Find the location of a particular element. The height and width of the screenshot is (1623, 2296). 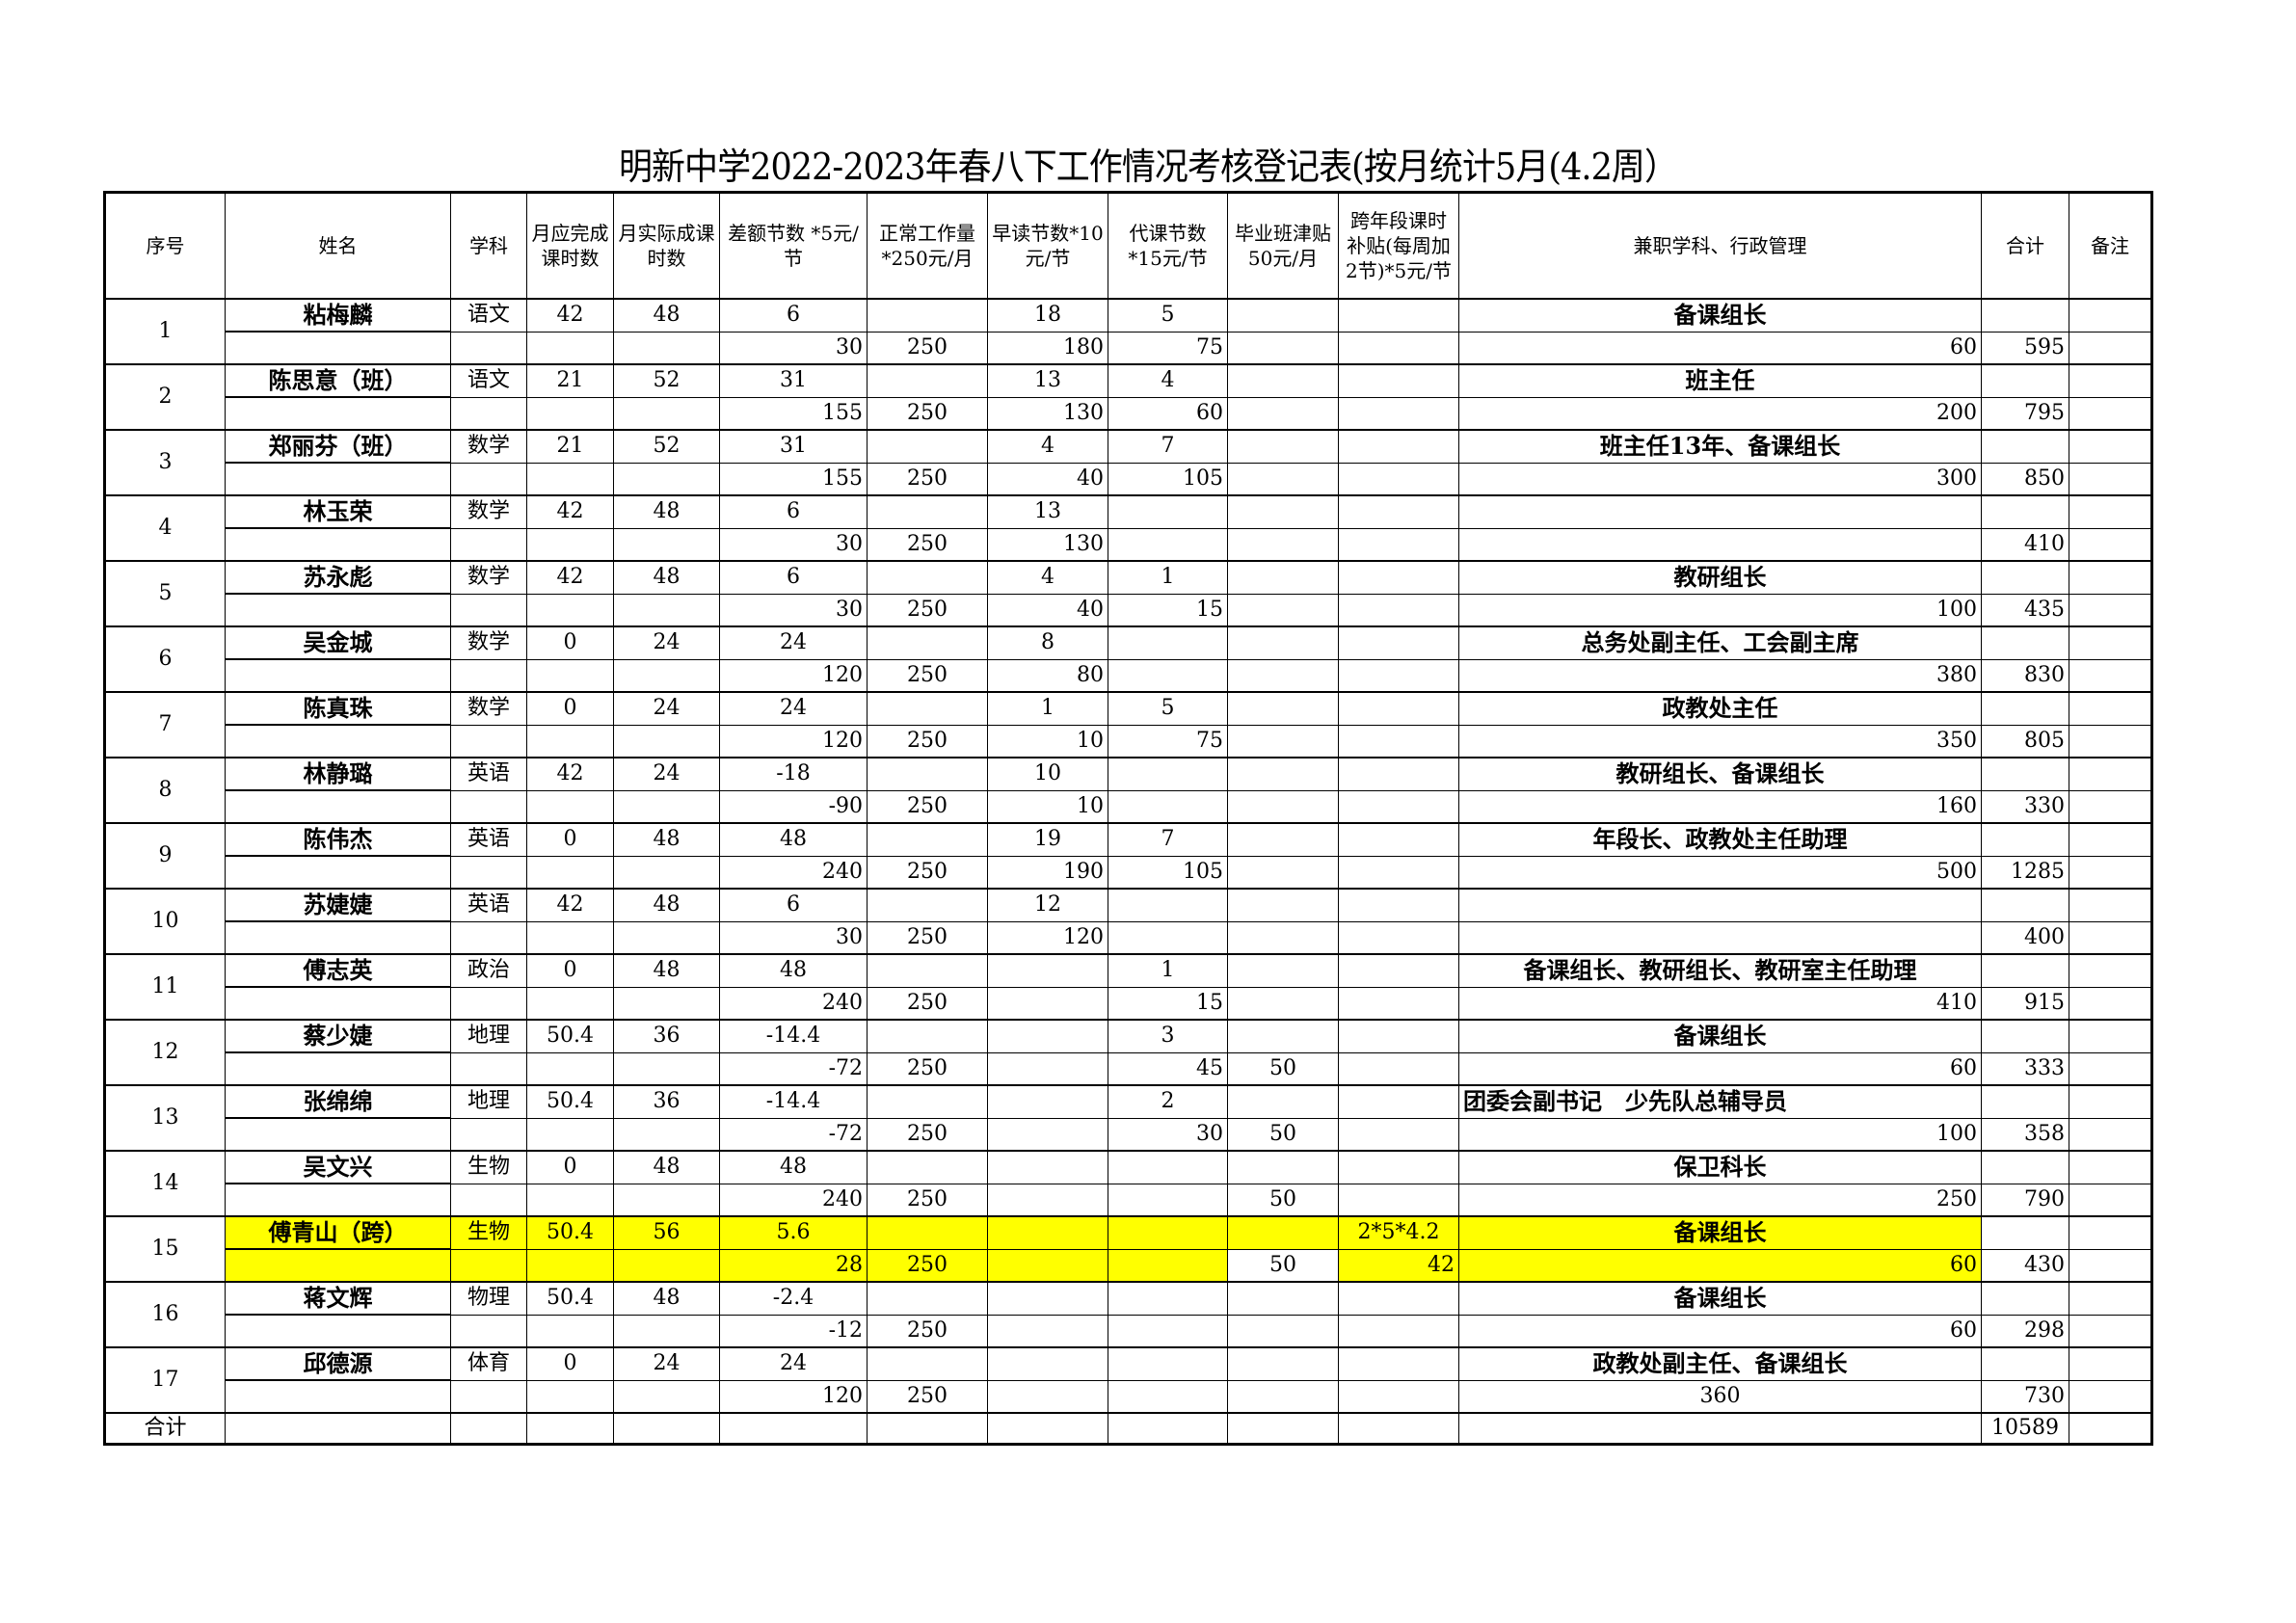

diff-count-cell: 24 is located at coordinates (793, 708).